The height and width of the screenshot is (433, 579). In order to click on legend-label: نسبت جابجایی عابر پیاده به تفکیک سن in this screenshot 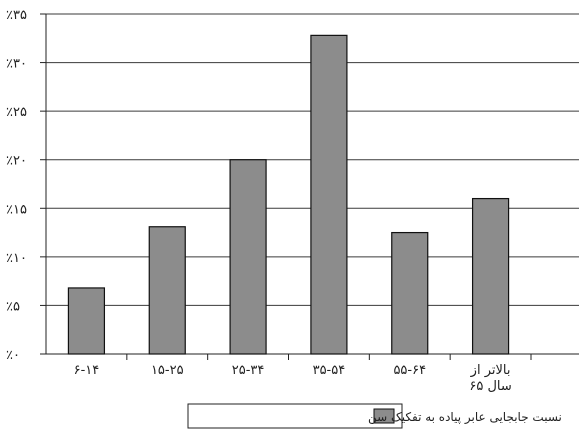, I will do `click(465, 417)`.